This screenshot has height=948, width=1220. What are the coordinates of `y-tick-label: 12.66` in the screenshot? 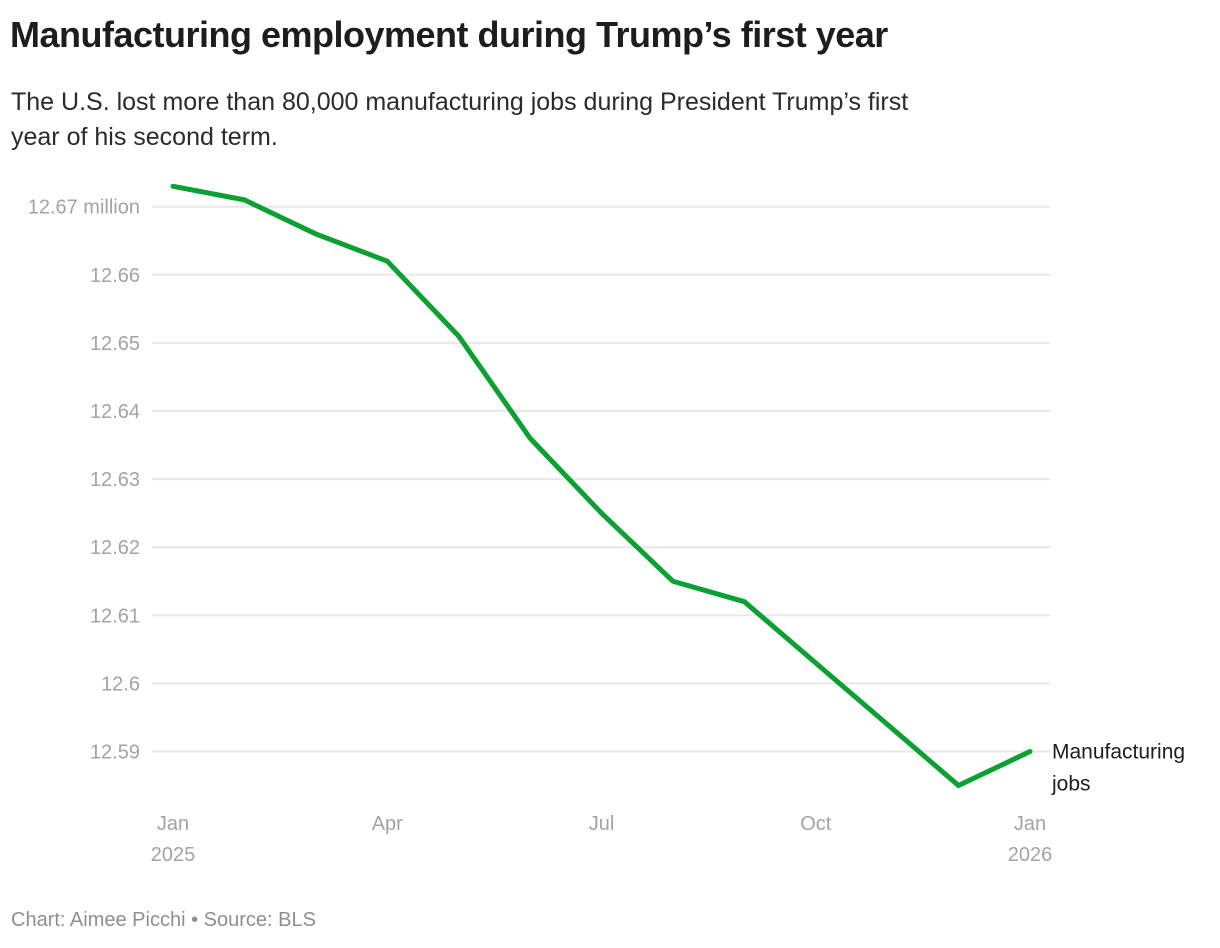 It's located at (115, 276).